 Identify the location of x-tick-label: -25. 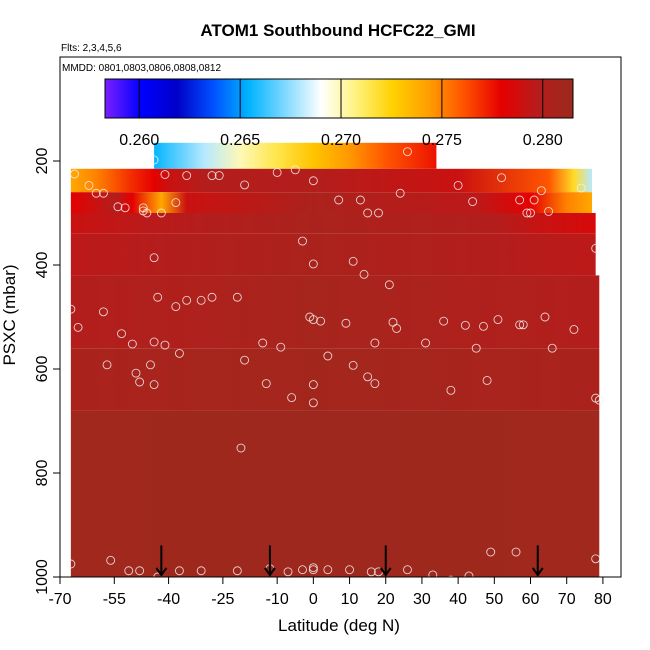
(222, 599).